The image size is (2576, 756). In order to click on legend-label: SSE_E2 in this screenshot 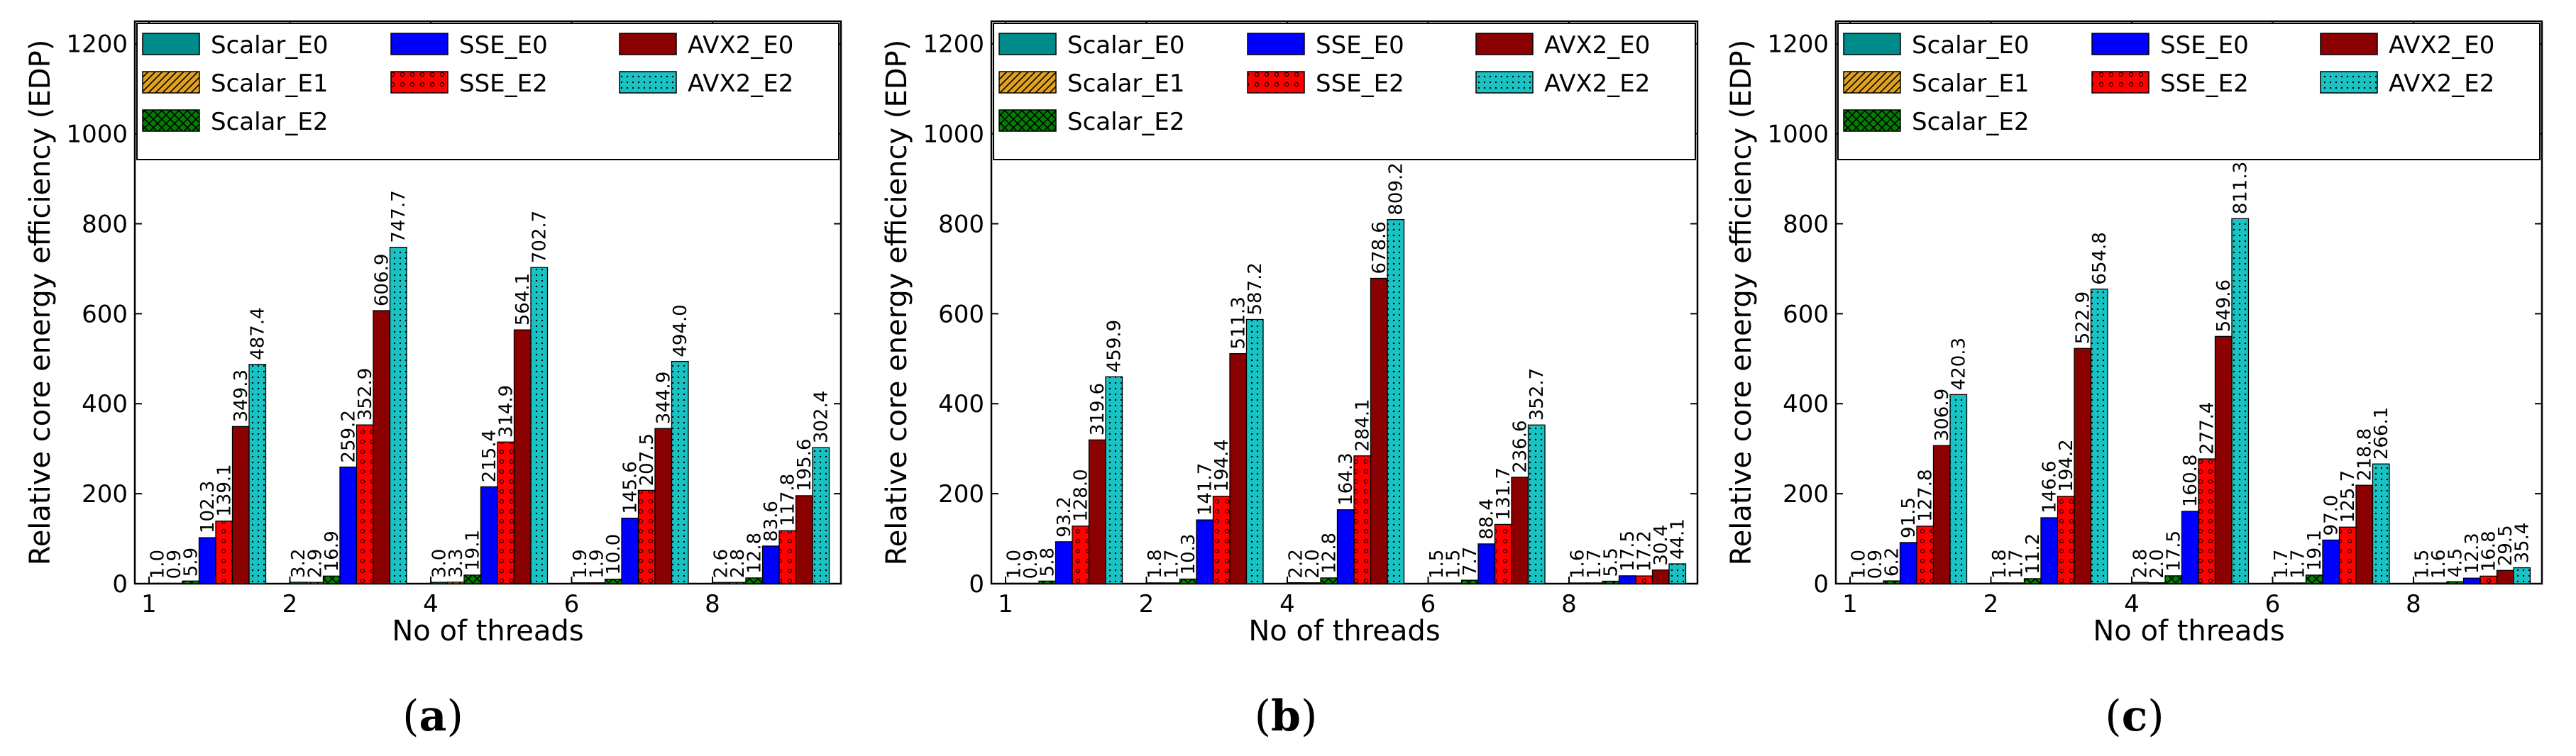, I will do `click(2204, 84)`.